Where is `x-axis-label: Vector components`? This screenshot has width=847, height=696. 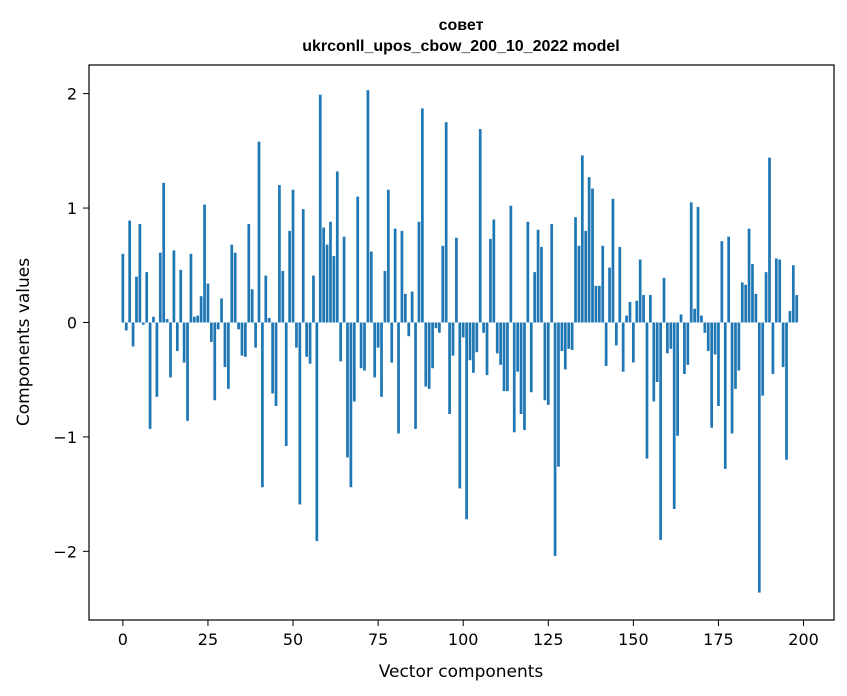
x-axis-label: Vector components is located at coordinates (461, 672).